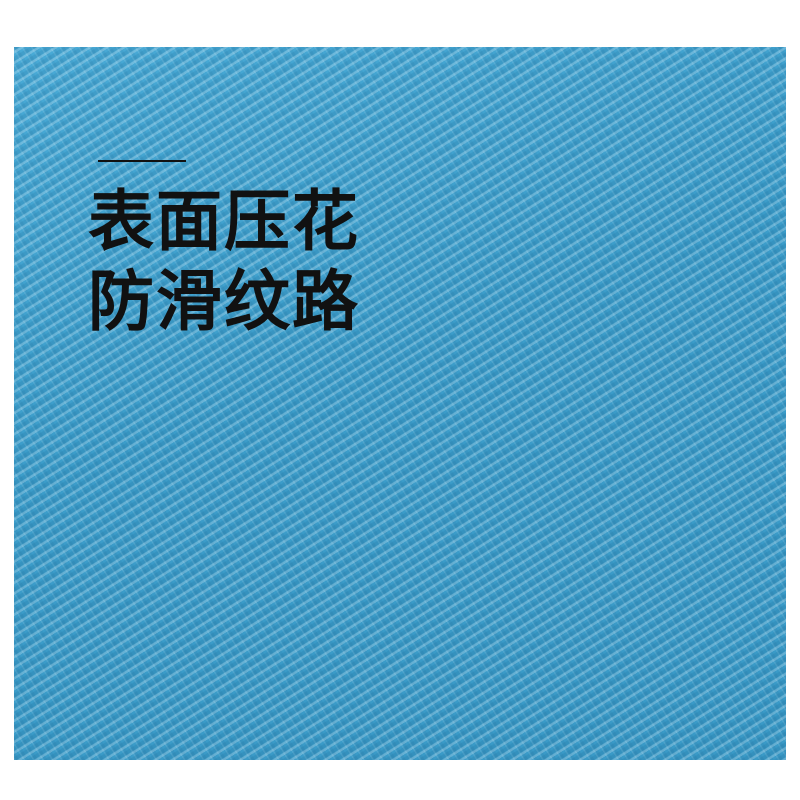 The height and width of the screenshot is (800, 800). What do you see at coordinates (224, 301) in the screenshot?
I see `headline-line-2: 防滑纹路` at bounding box center [224, 301].